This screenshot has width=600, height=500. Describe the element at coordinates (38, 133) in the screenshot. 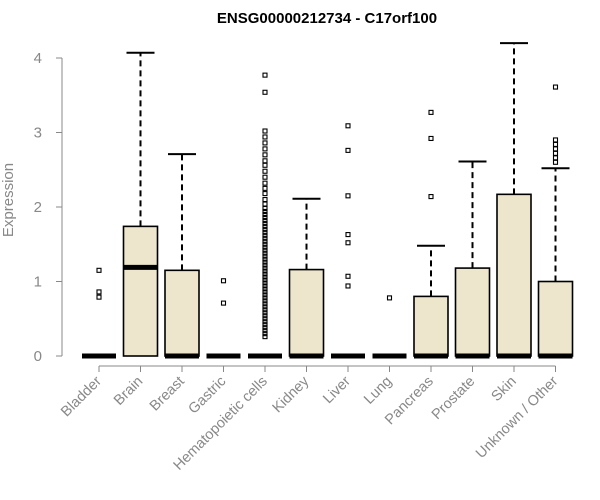

I see `y-tick-label: 3` at that location.